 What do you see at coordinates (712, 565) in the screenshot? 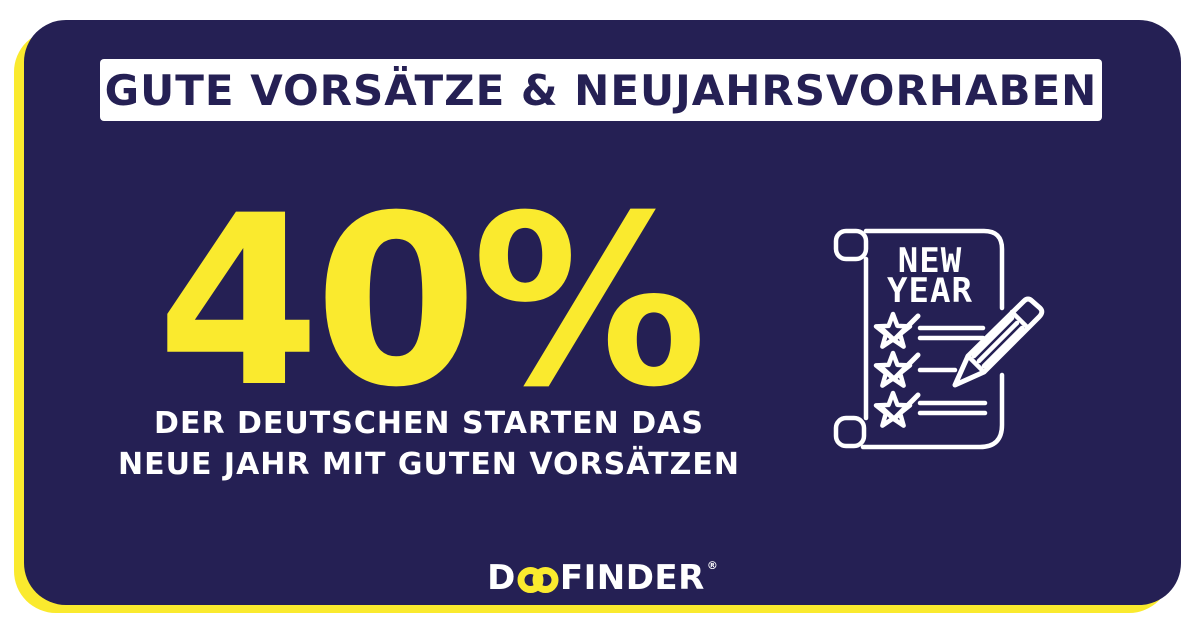
I see `registered-trademark-icon: ®` at bounding box center [712, 565].